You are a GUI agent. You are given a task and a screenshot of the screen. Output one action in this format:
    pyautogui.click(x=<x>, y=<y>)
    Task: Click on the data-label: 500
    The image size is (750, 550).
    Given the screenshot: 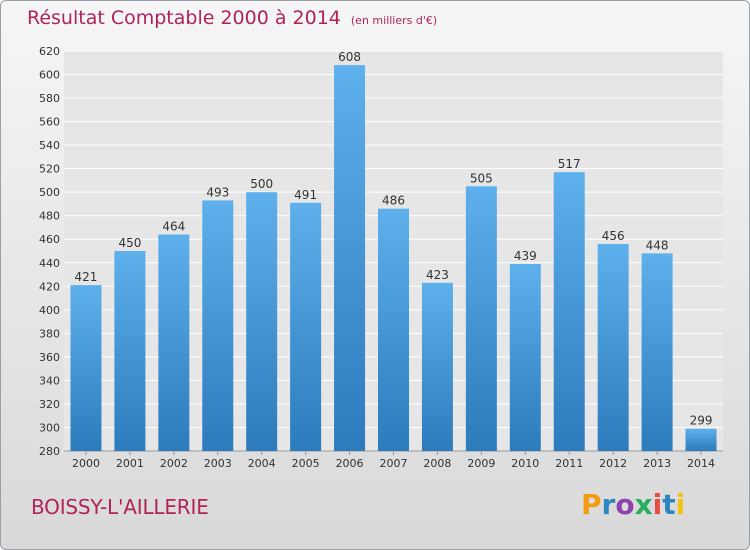 What is the action you would take?
    pyautogui.click(x=261, y=184)
    